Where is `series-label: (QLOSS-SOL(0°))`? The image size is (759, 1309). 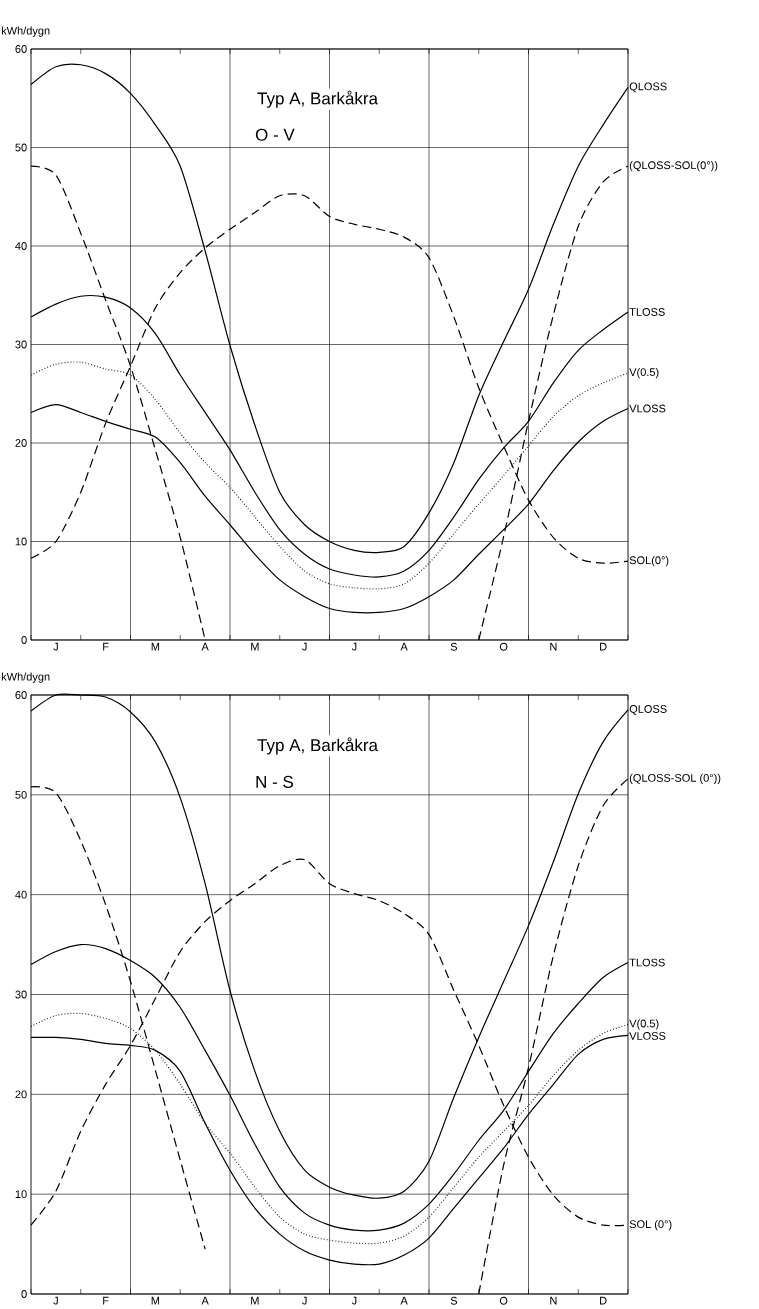
series-label: (QLOSS-SOL(0°)) is located at coordinates (673, 166).